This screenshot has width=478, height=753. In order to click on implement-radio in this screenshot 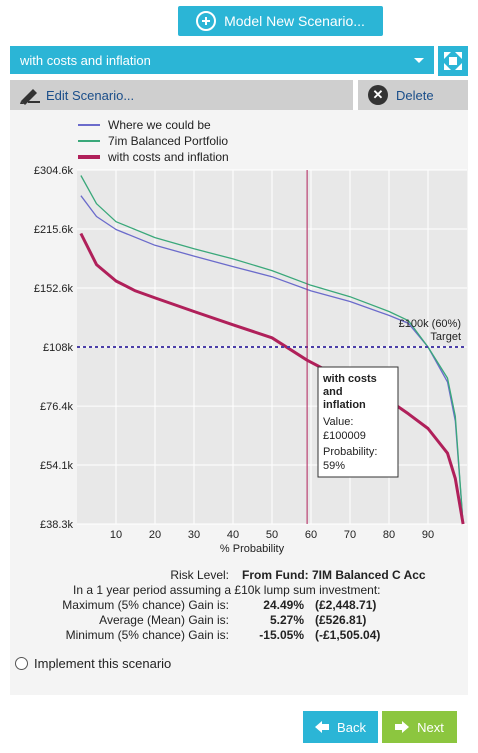, I will do `click(21, 663)`.